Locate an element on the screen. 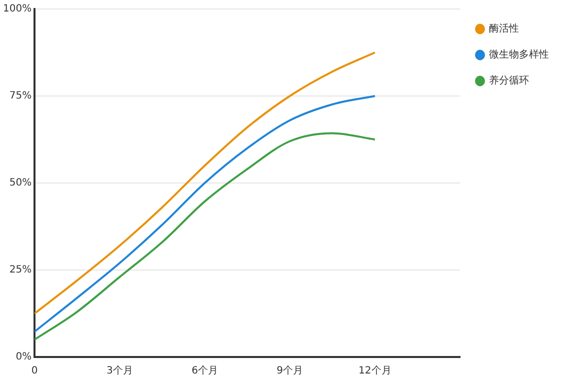  y-tick-label: 75% is located at coordinates (20, 96).